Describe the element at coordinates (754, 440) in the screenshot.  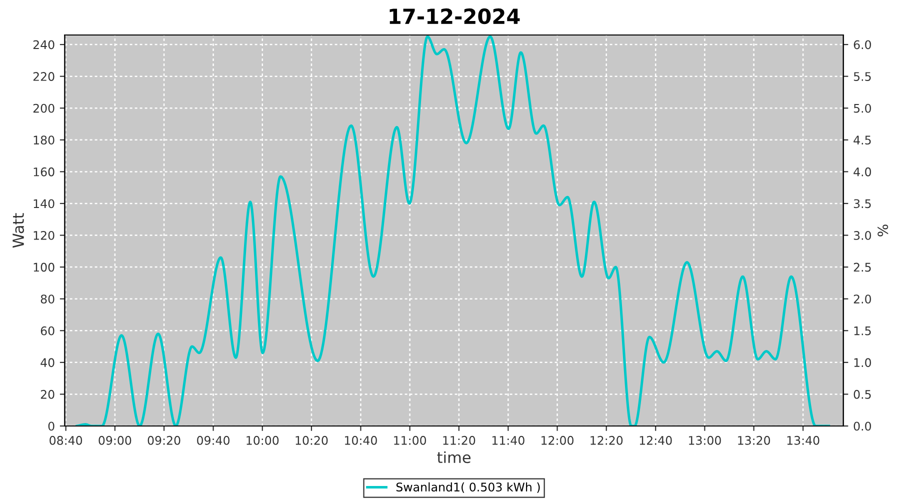
I see `x-tick-label: 13:20` at that location.